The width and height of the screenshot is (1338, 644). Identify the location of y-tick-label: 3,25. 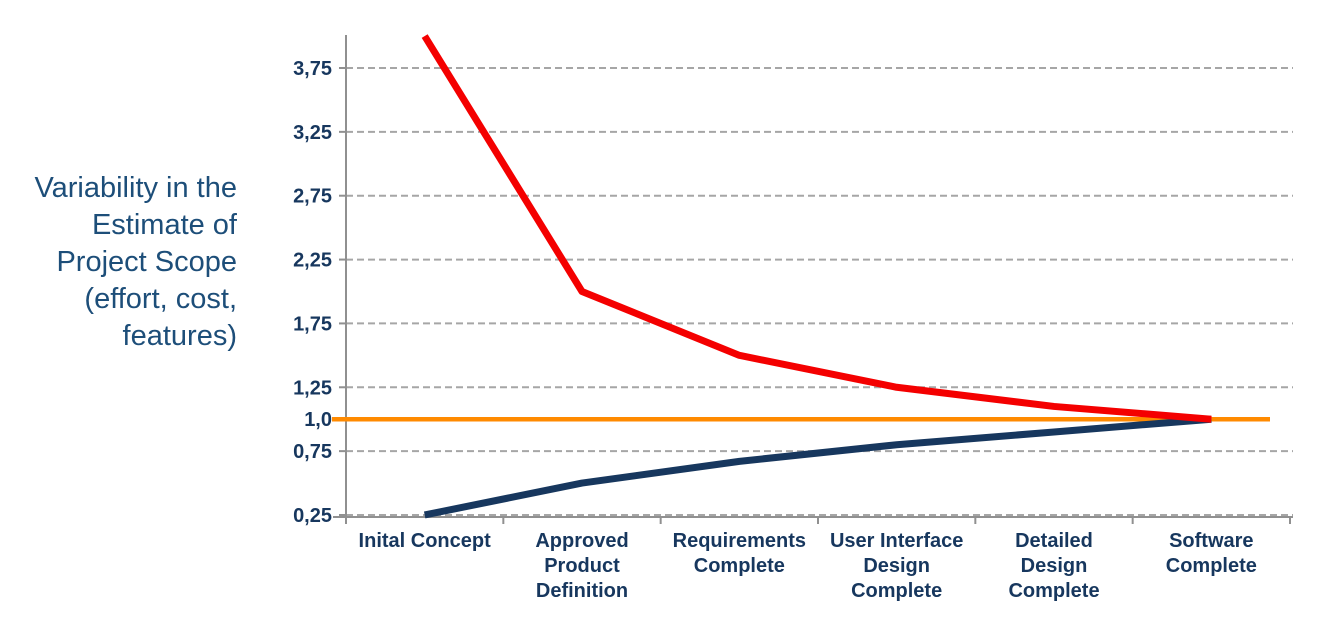
(312, 133).